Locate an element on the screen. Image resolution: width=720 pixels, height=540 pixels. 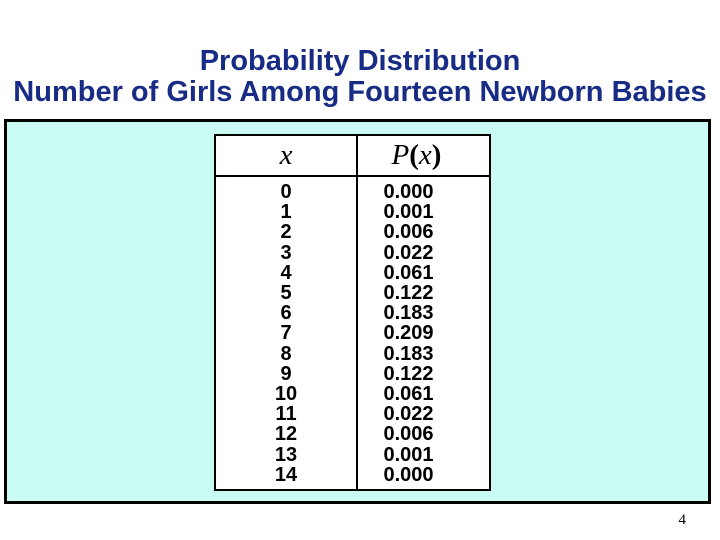
table-row: 8 0.183 is located at coordinates (352, 353).